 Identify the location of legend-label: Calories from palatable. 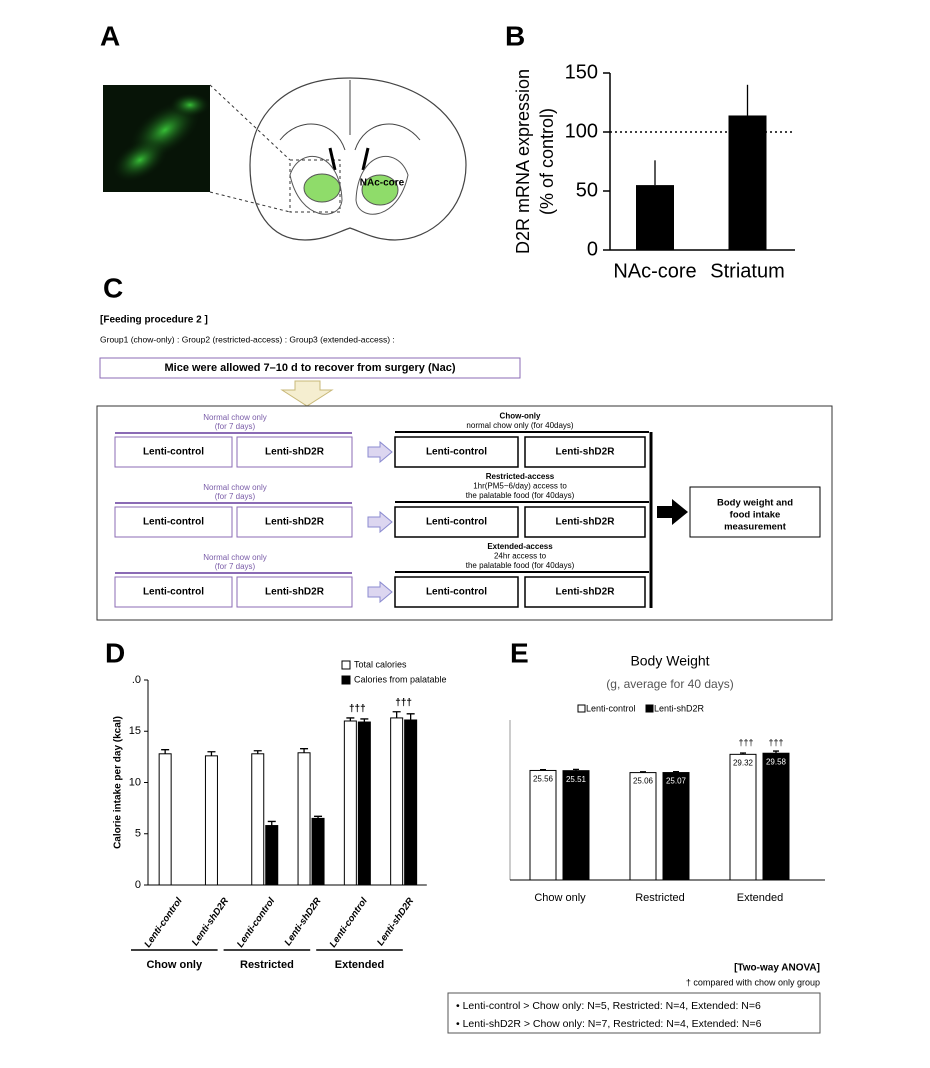
(400, 679).